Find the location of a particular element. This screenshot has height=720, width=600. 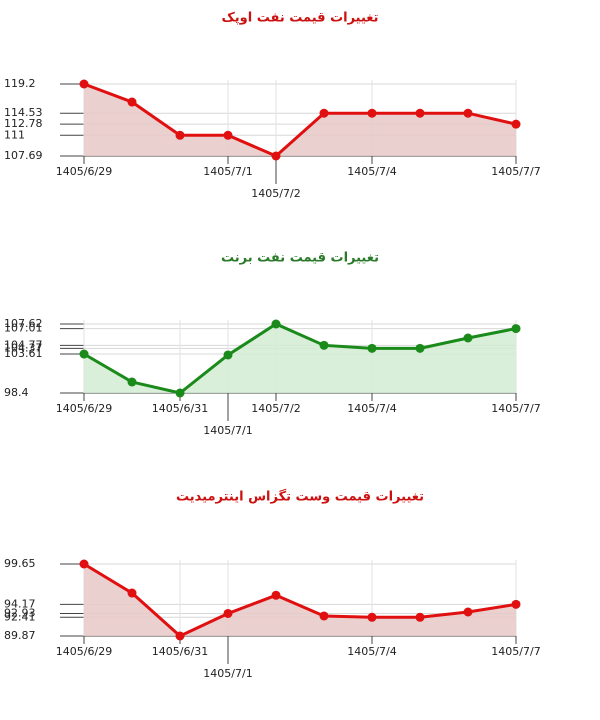

y-tick-label: 112.78 is located at coordinates (23, 123).